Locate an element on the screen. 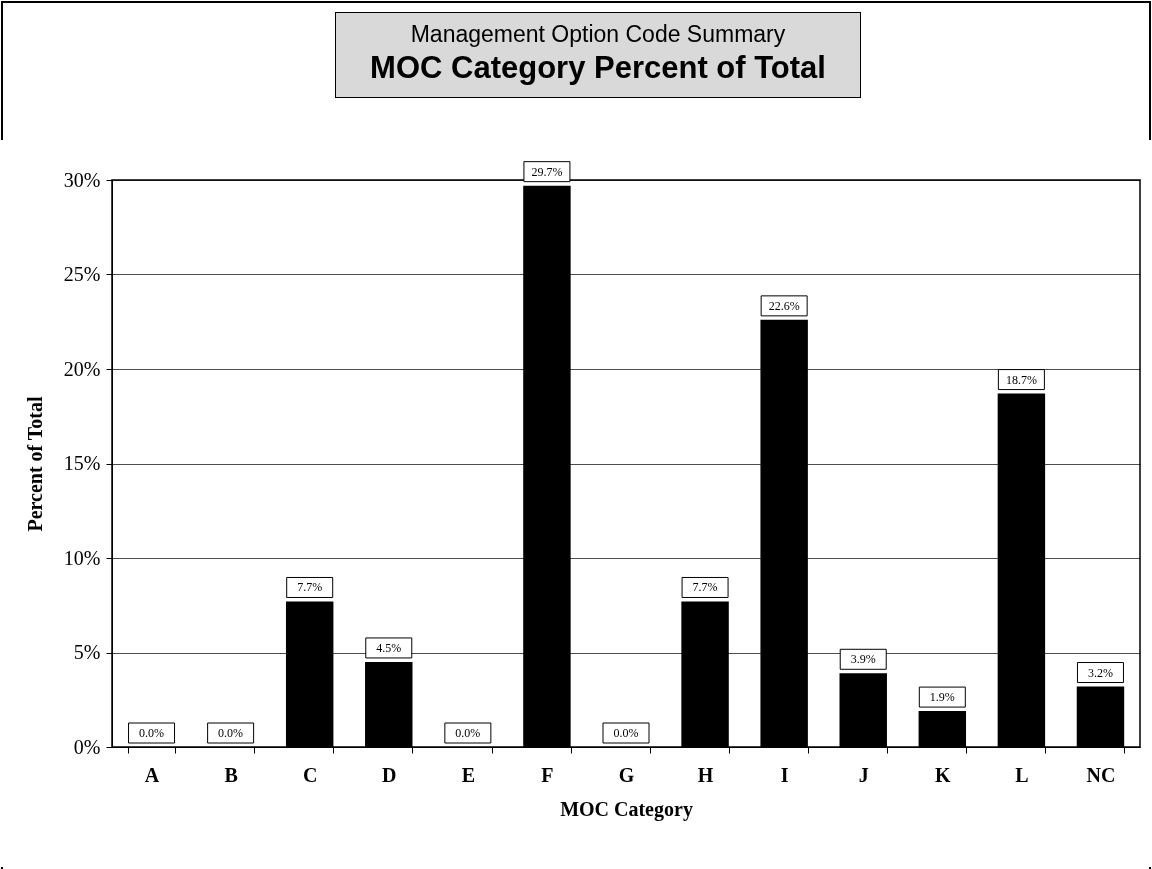  x-tick-label: I is located at coordinates (784, 774).